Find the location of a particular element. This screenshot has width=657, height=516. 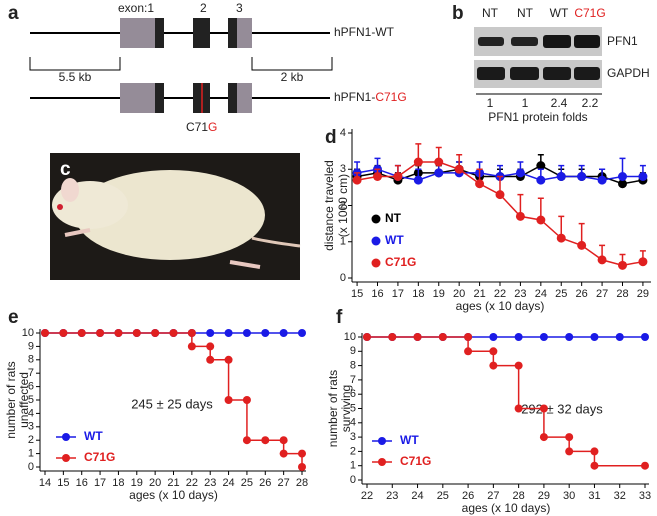

fold-caption: PFN1 protein folds is located at coordinates (537, 117).